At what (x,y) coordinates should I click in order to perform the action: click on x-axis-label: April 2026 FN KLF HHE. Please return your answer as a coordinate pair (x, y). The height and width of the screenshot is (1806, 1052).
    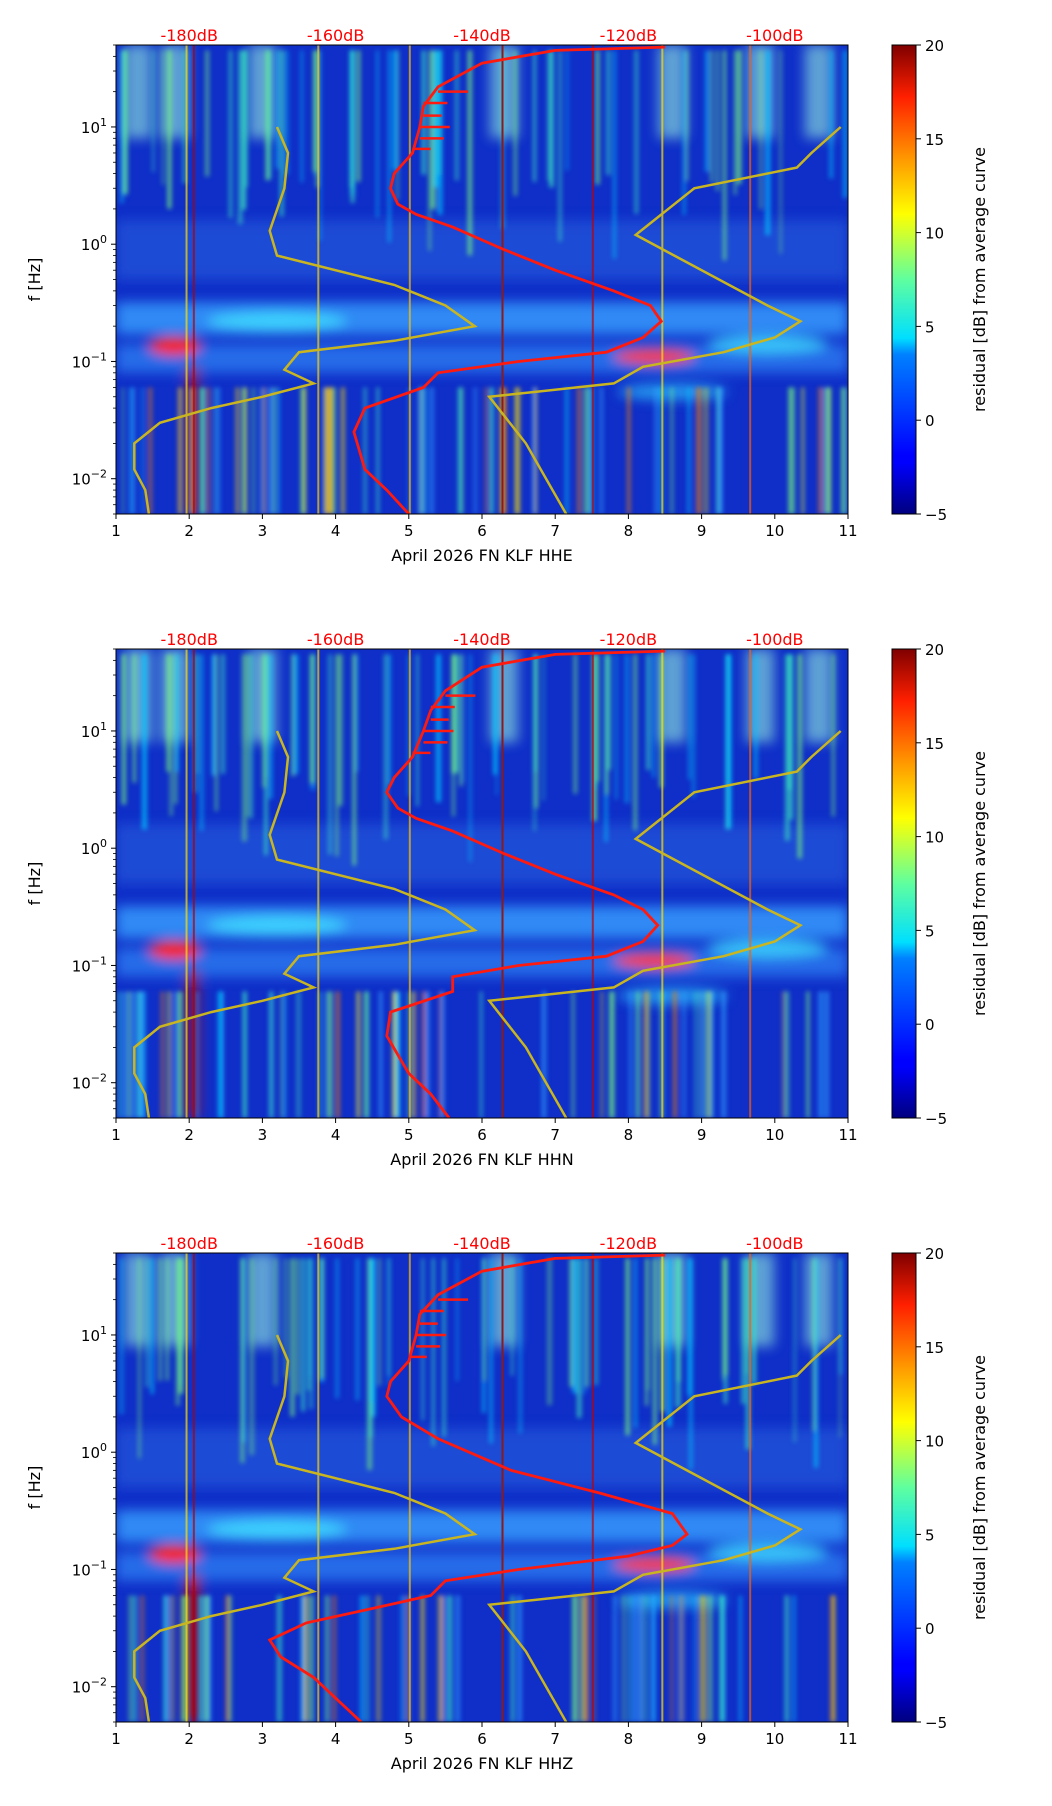
    Looking at the image, I should click on (482, 555).